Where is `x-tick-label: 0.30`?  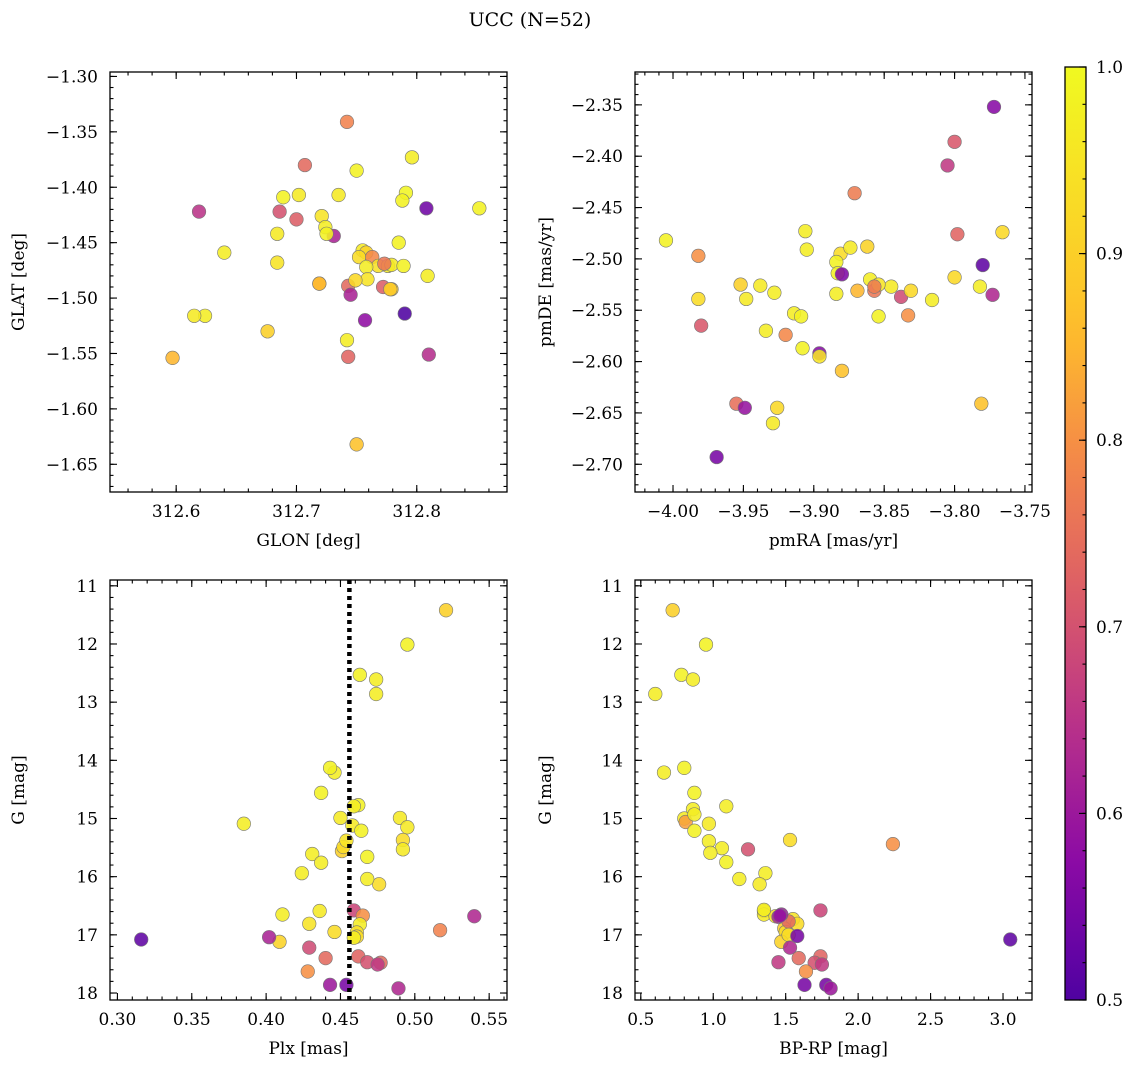 x-tick-label: 0.30 is located at coordinates (118, 1020).